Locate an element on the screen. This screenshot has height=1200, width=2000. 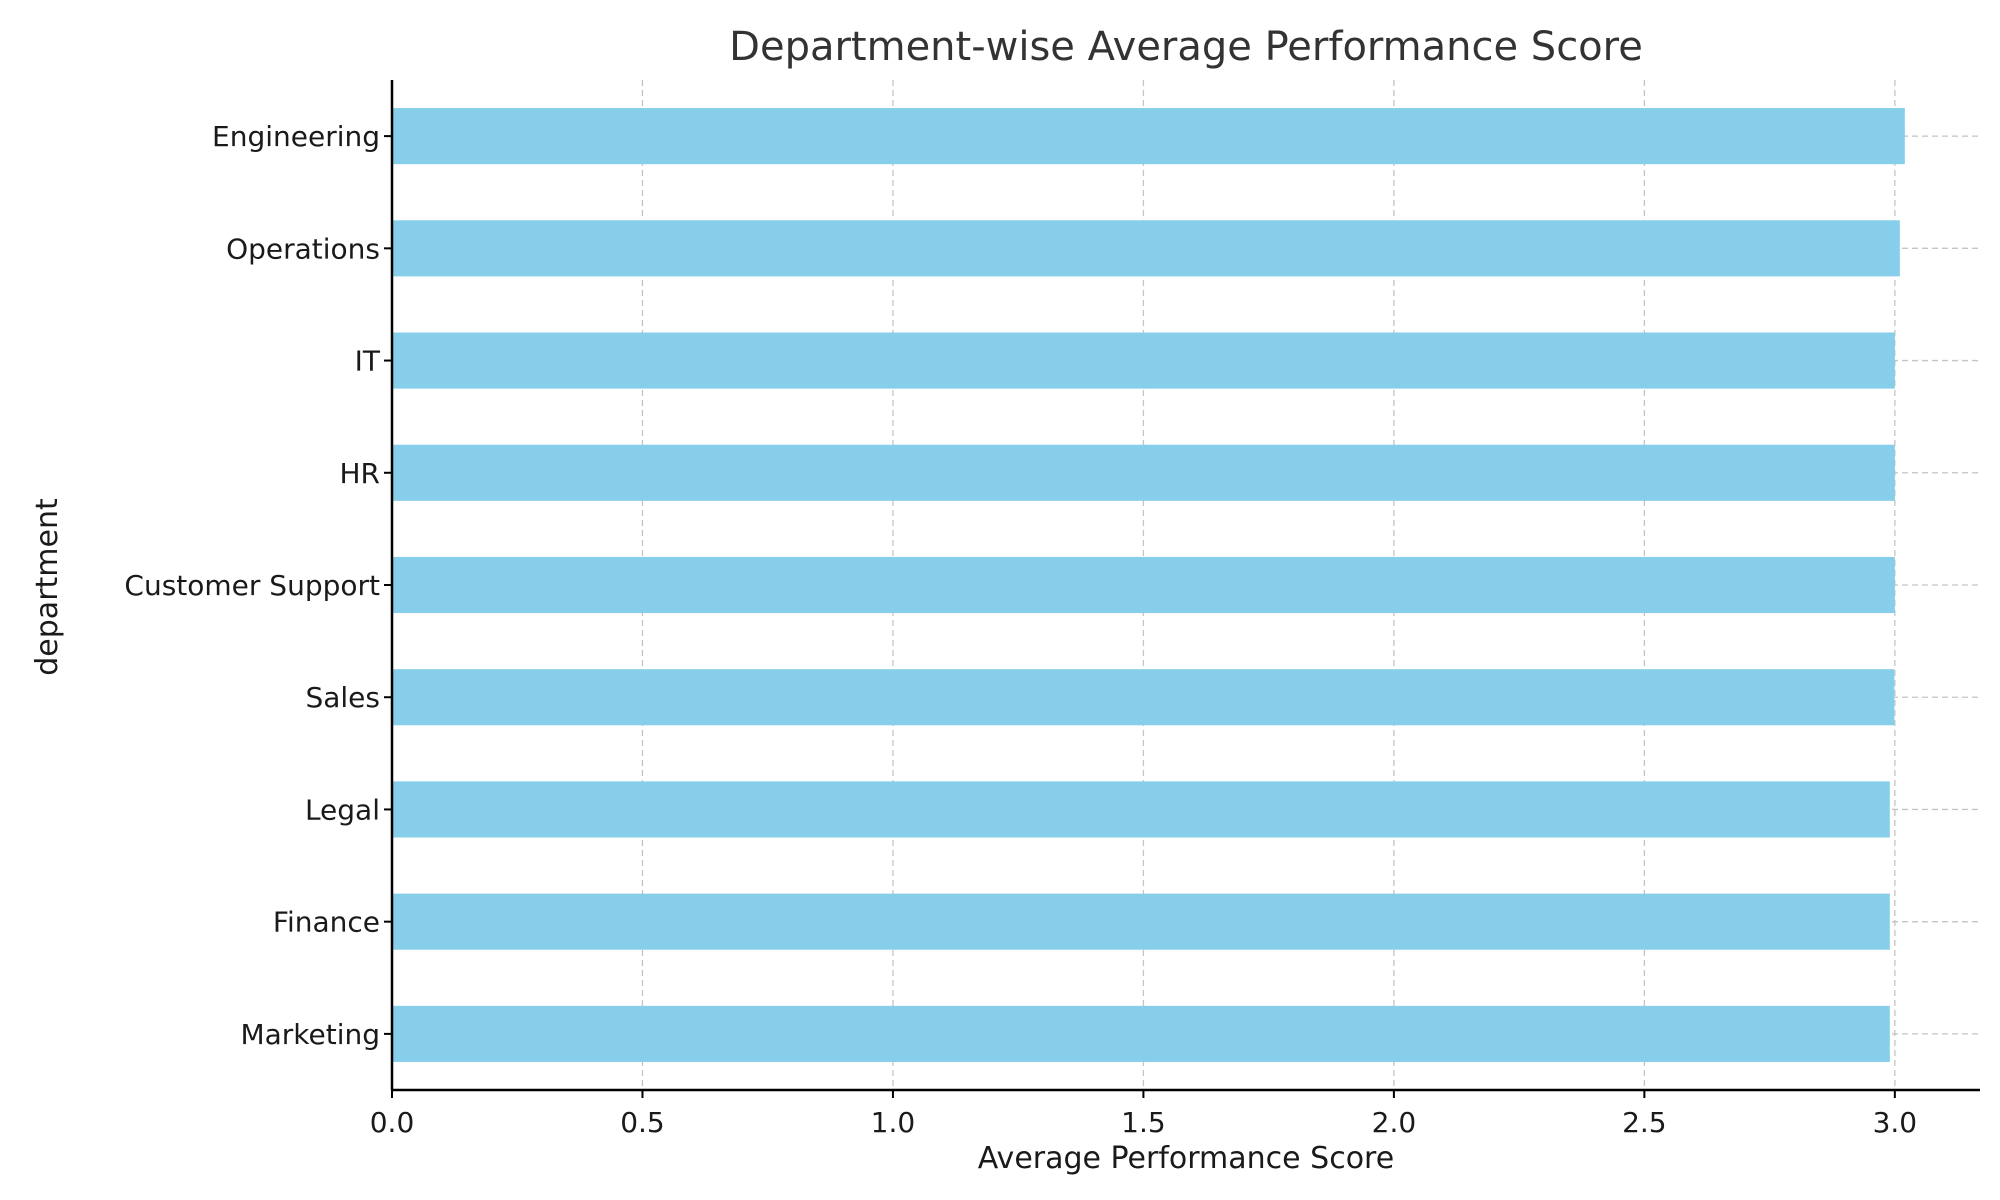
y-tick-label: Customer Support is located at coordinates (252, 585).